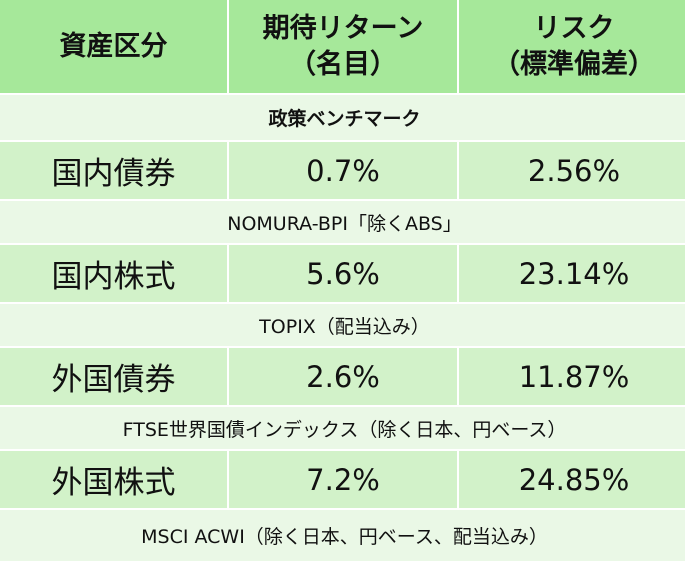  Describe the element at coordinates (343, 46) in the screenshot. I see `header-expected-return: 期待リターン （名目）` at that location.